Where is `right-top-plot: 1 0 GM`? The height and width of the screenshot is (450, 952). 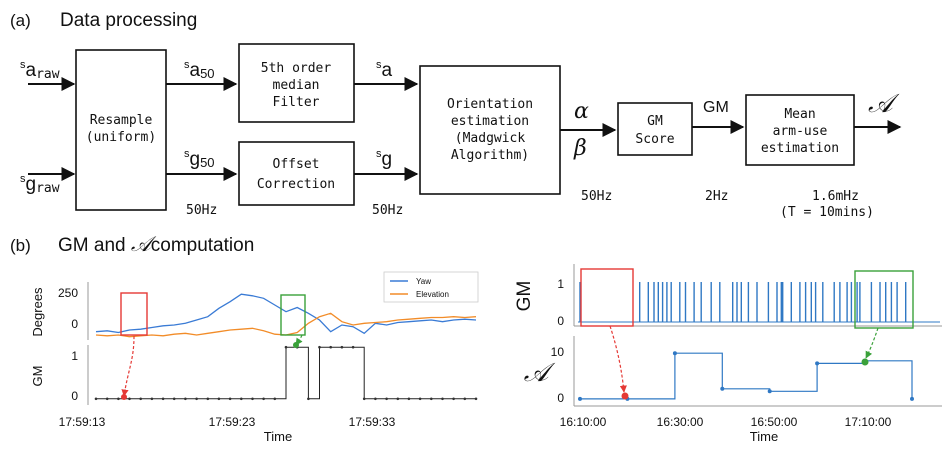
right-top-plot: 1 0 GM is located at coordinates (728, 296).